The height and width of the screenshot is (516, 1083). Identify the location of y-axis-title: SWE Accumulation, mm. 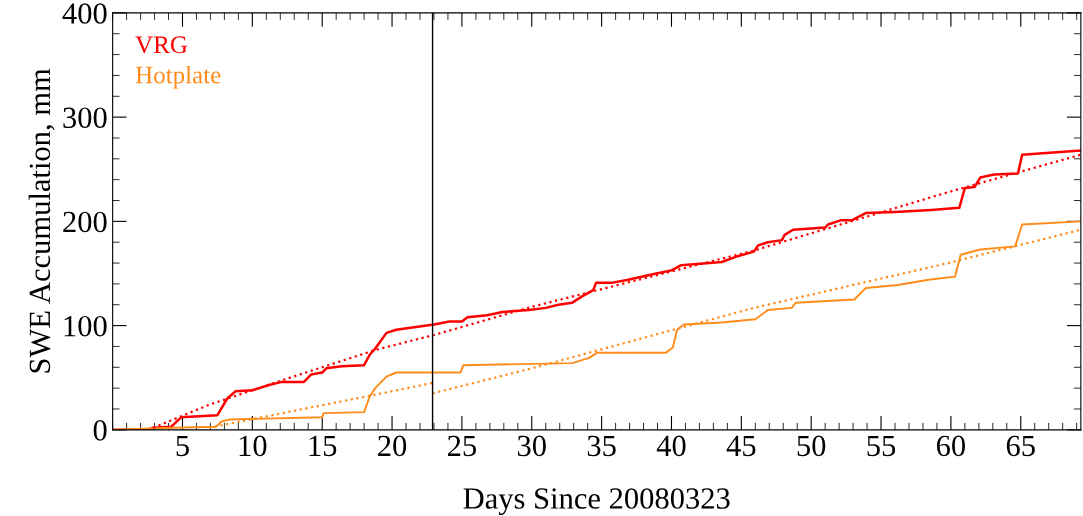
(41, 220).